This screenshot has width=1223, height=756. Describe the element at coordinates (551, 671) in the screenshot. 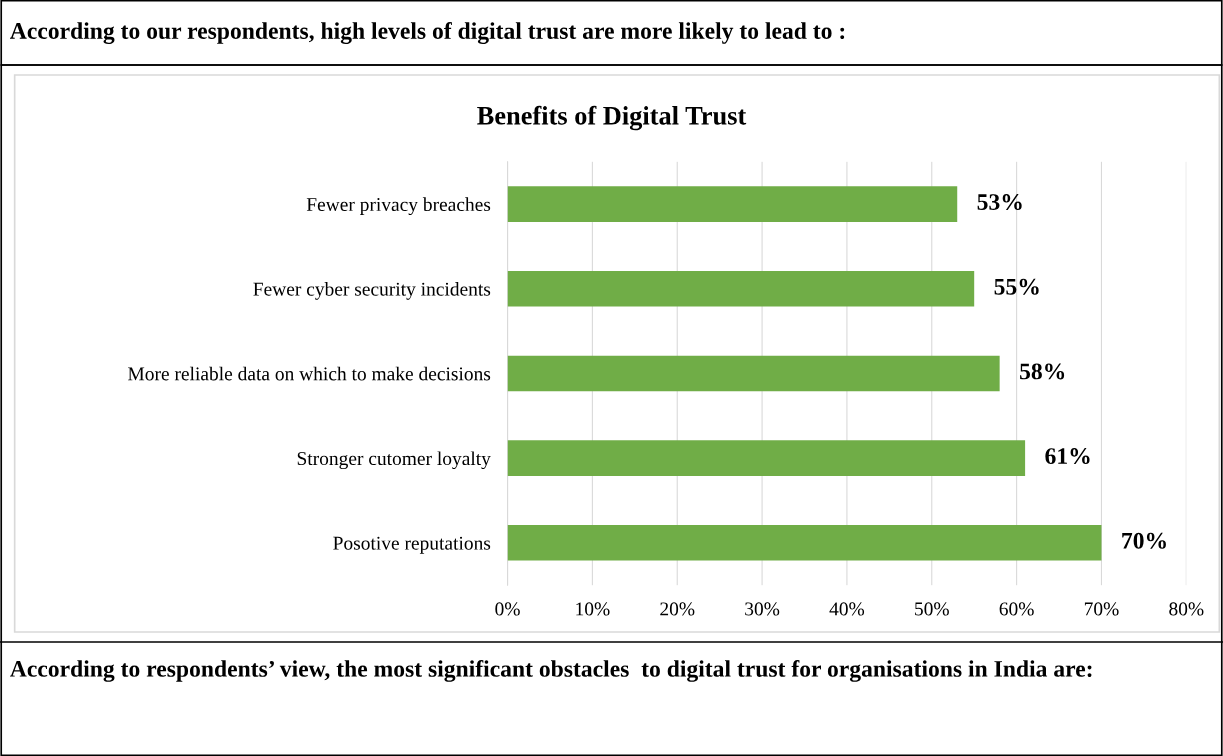

I see `text: According to respondents’ view, the most significant obstacles to digital trust for organisations in India are:` at that location.